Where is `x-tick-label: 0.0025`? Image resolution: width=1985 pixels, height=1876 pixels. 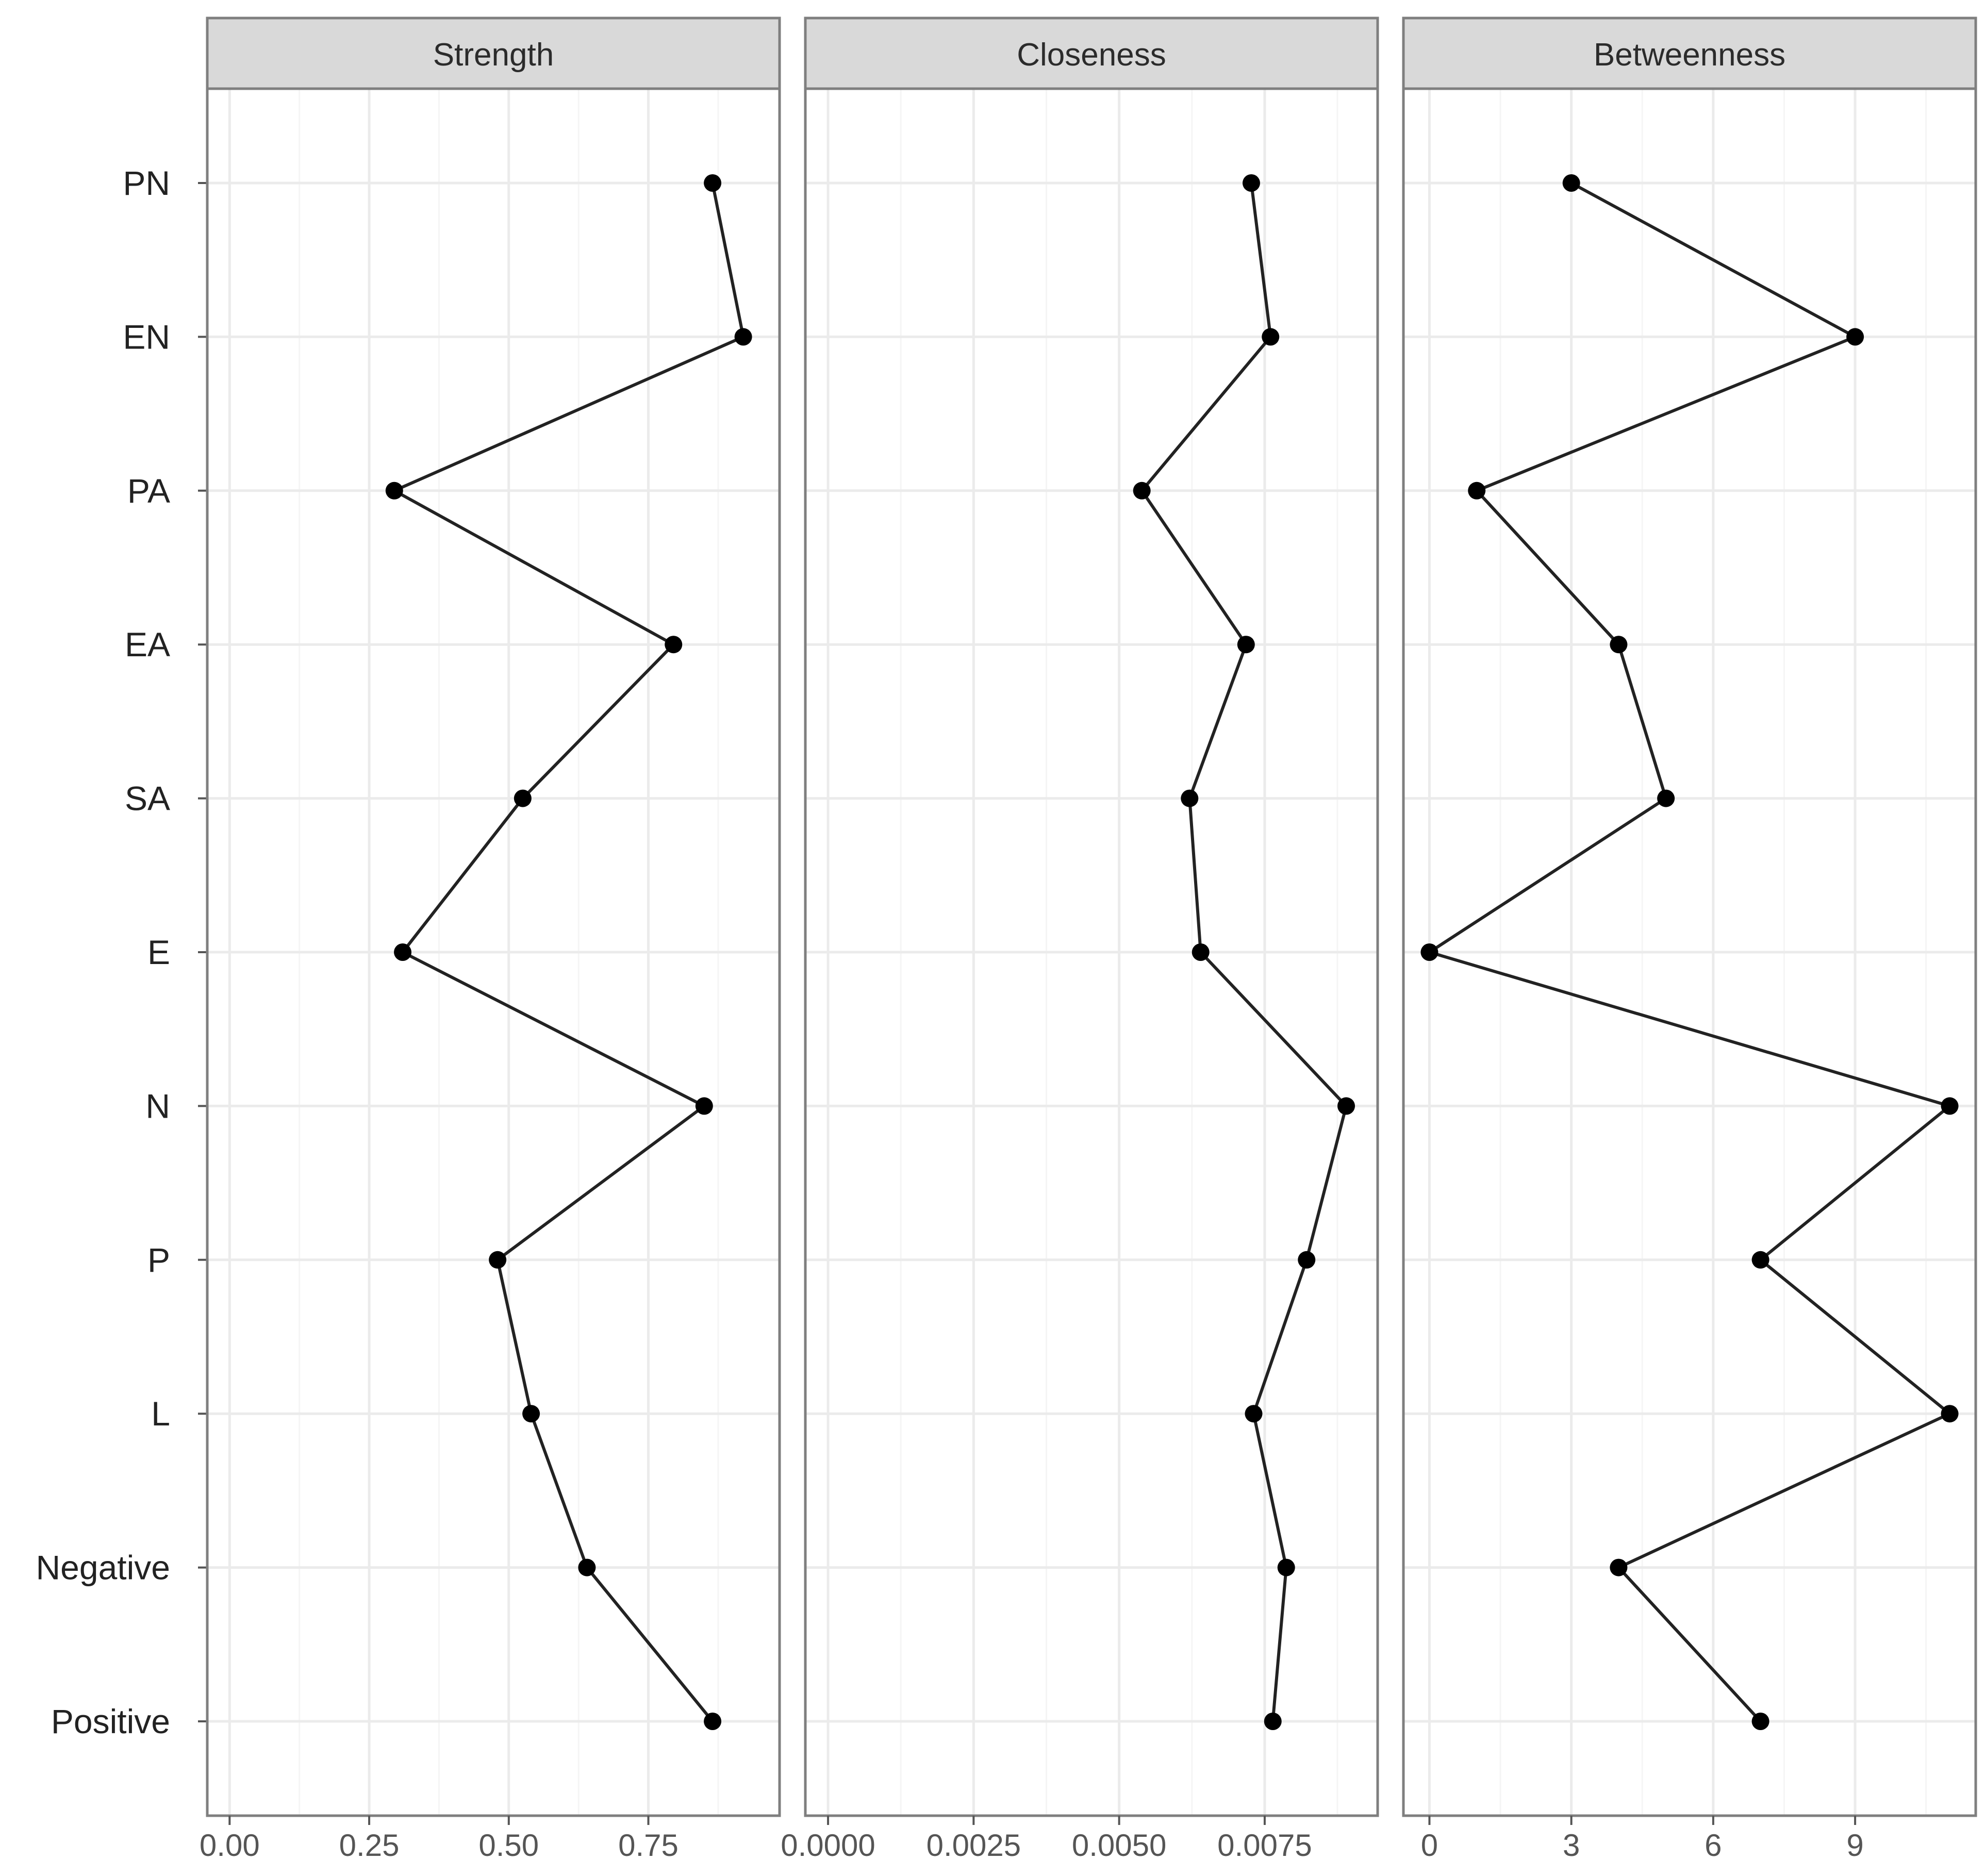
x-tick-label: 0.0025 is located at coordinates (974, 1845).